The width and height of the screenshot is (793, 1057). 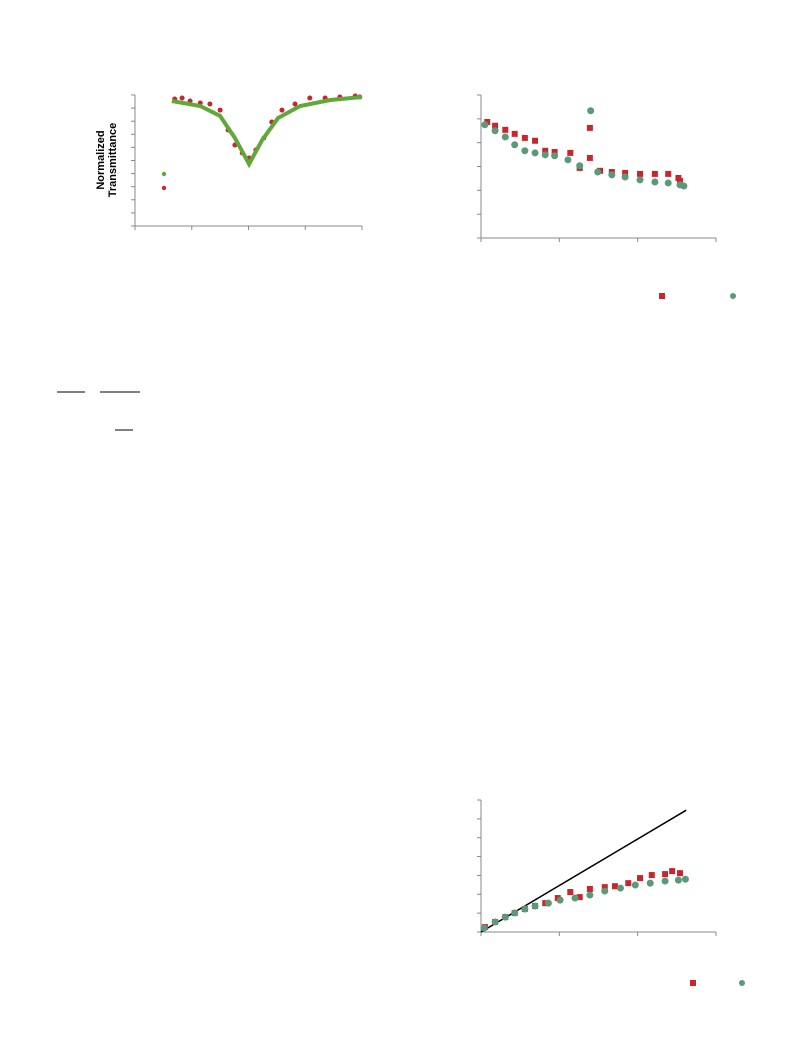 I want to click on y-axis-label: Normalized Transmittance, so click(x=107, y=160).